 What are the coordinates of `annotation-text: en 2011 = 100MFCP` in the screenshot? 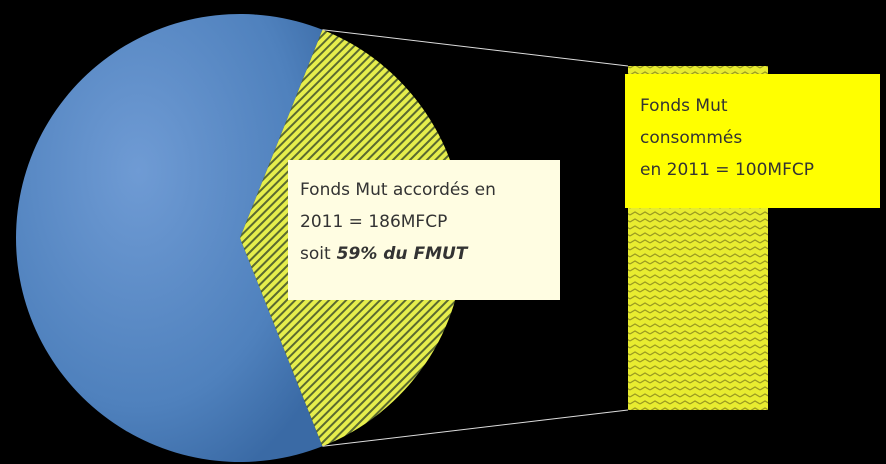 It's located at (727, 170).